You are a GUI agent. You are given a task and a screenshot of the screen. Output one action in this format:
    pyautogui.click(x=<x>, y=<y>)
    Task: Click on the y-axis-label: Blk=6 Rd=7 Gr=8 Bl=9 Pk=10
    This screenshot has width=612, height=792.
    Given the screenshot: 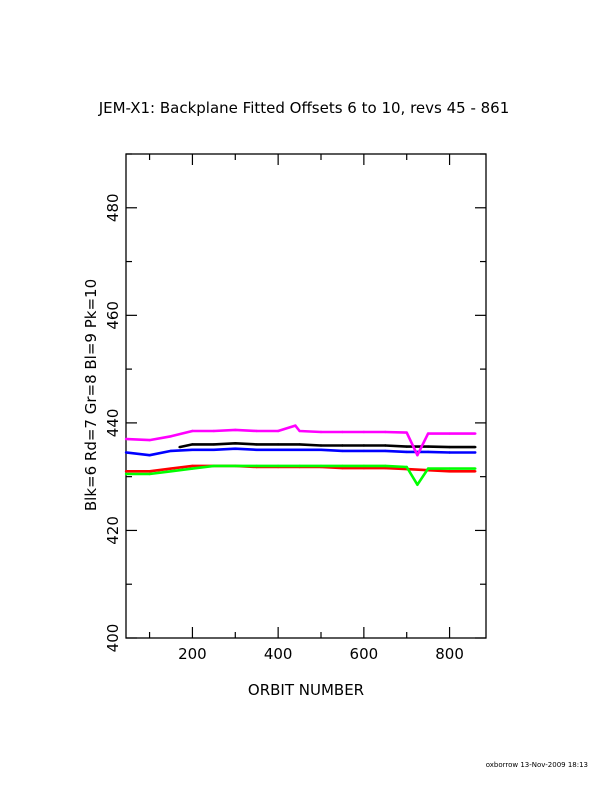 What is the action you would take?
    pyautogui.click(x=91, y=395)
    